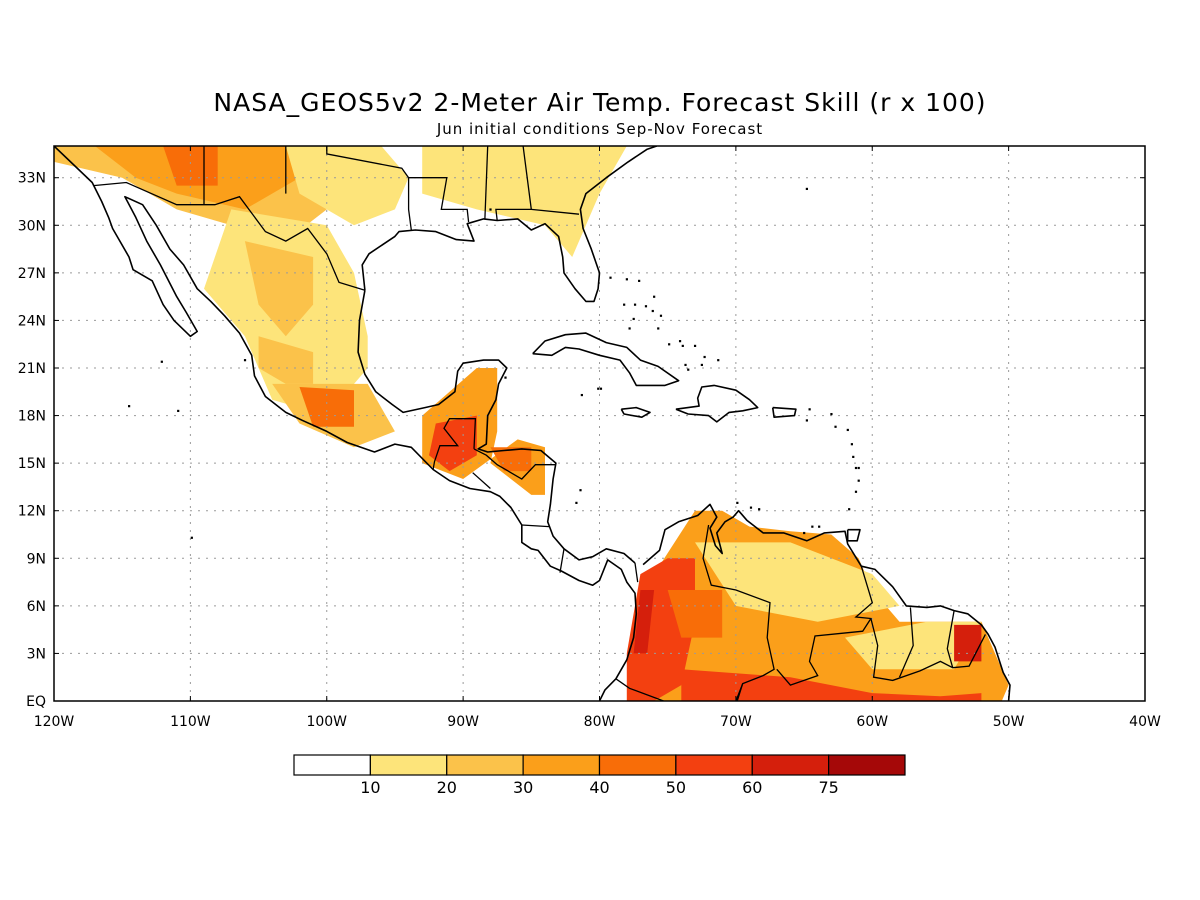 This screenshot has height=900, width=1200. I want to click on lon-label: 70W, so click(736, 722).